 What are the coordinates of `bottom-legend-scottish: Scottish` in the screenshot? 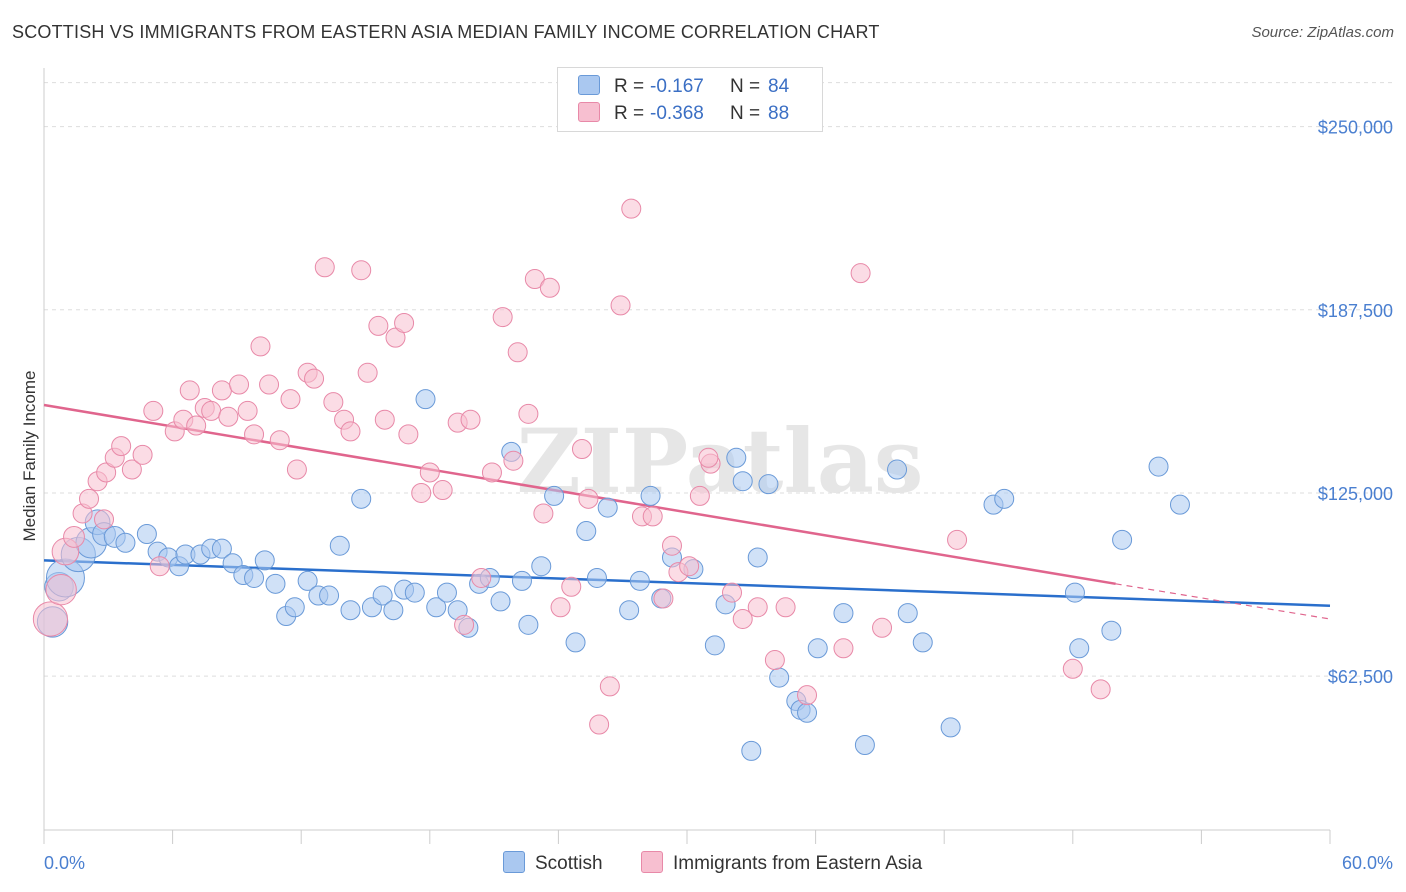 It's located at (553, 863).